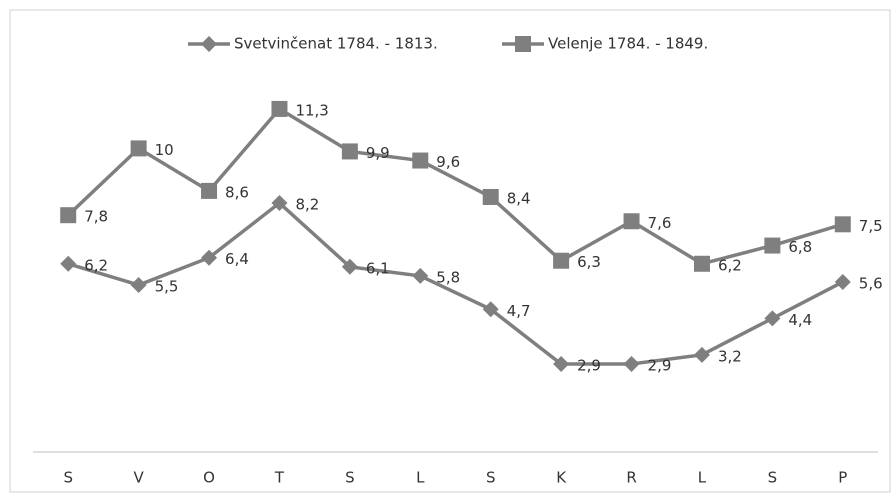 The image size is (896, 503). Describe the element at coordinates (96, 217) in the screenshot. I see `data-label: 7,8` at that location.